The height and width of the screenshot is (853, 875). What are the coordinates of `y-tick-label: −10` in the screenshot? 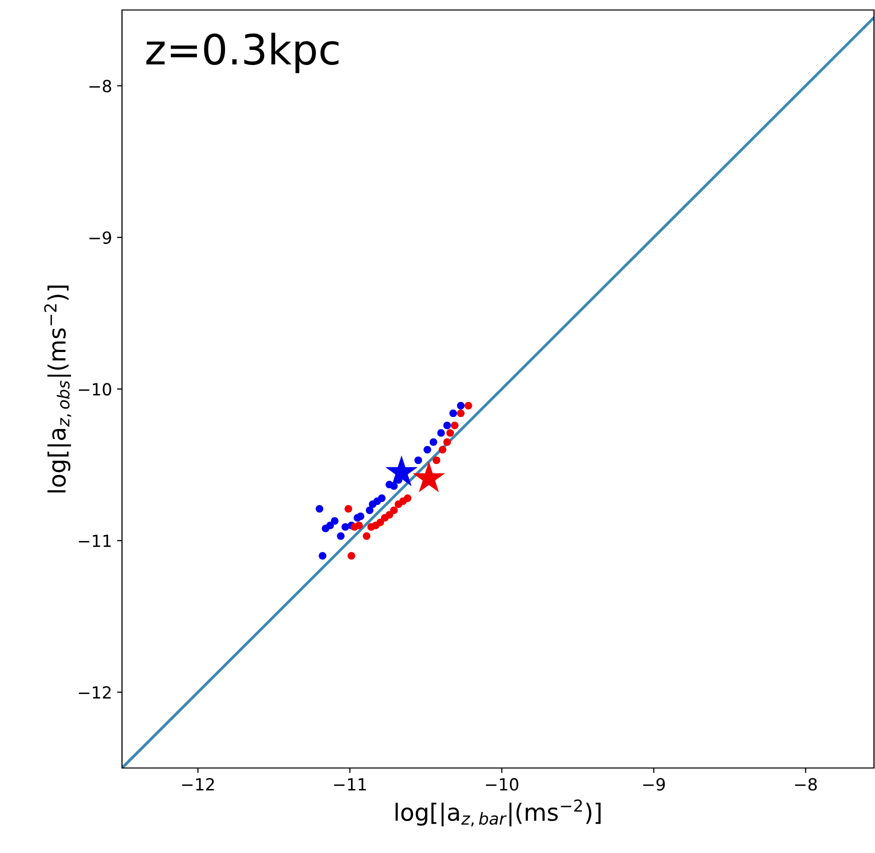 It's located at (95, 389).